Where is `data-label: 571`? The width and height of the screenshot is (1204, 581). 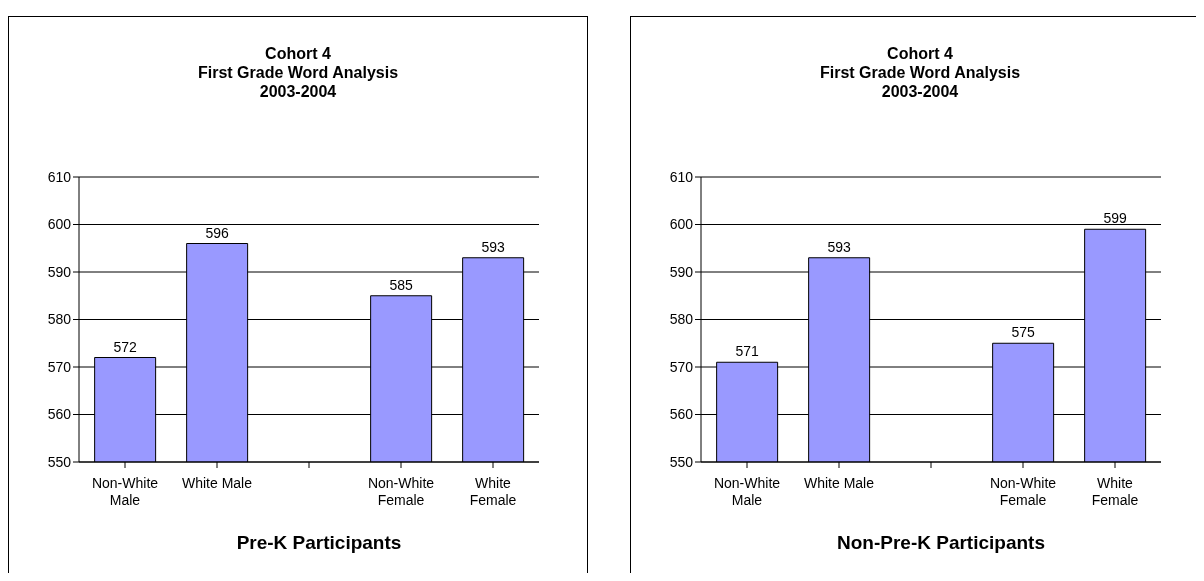
data-label: 571 is located at coordinates (747, 351).